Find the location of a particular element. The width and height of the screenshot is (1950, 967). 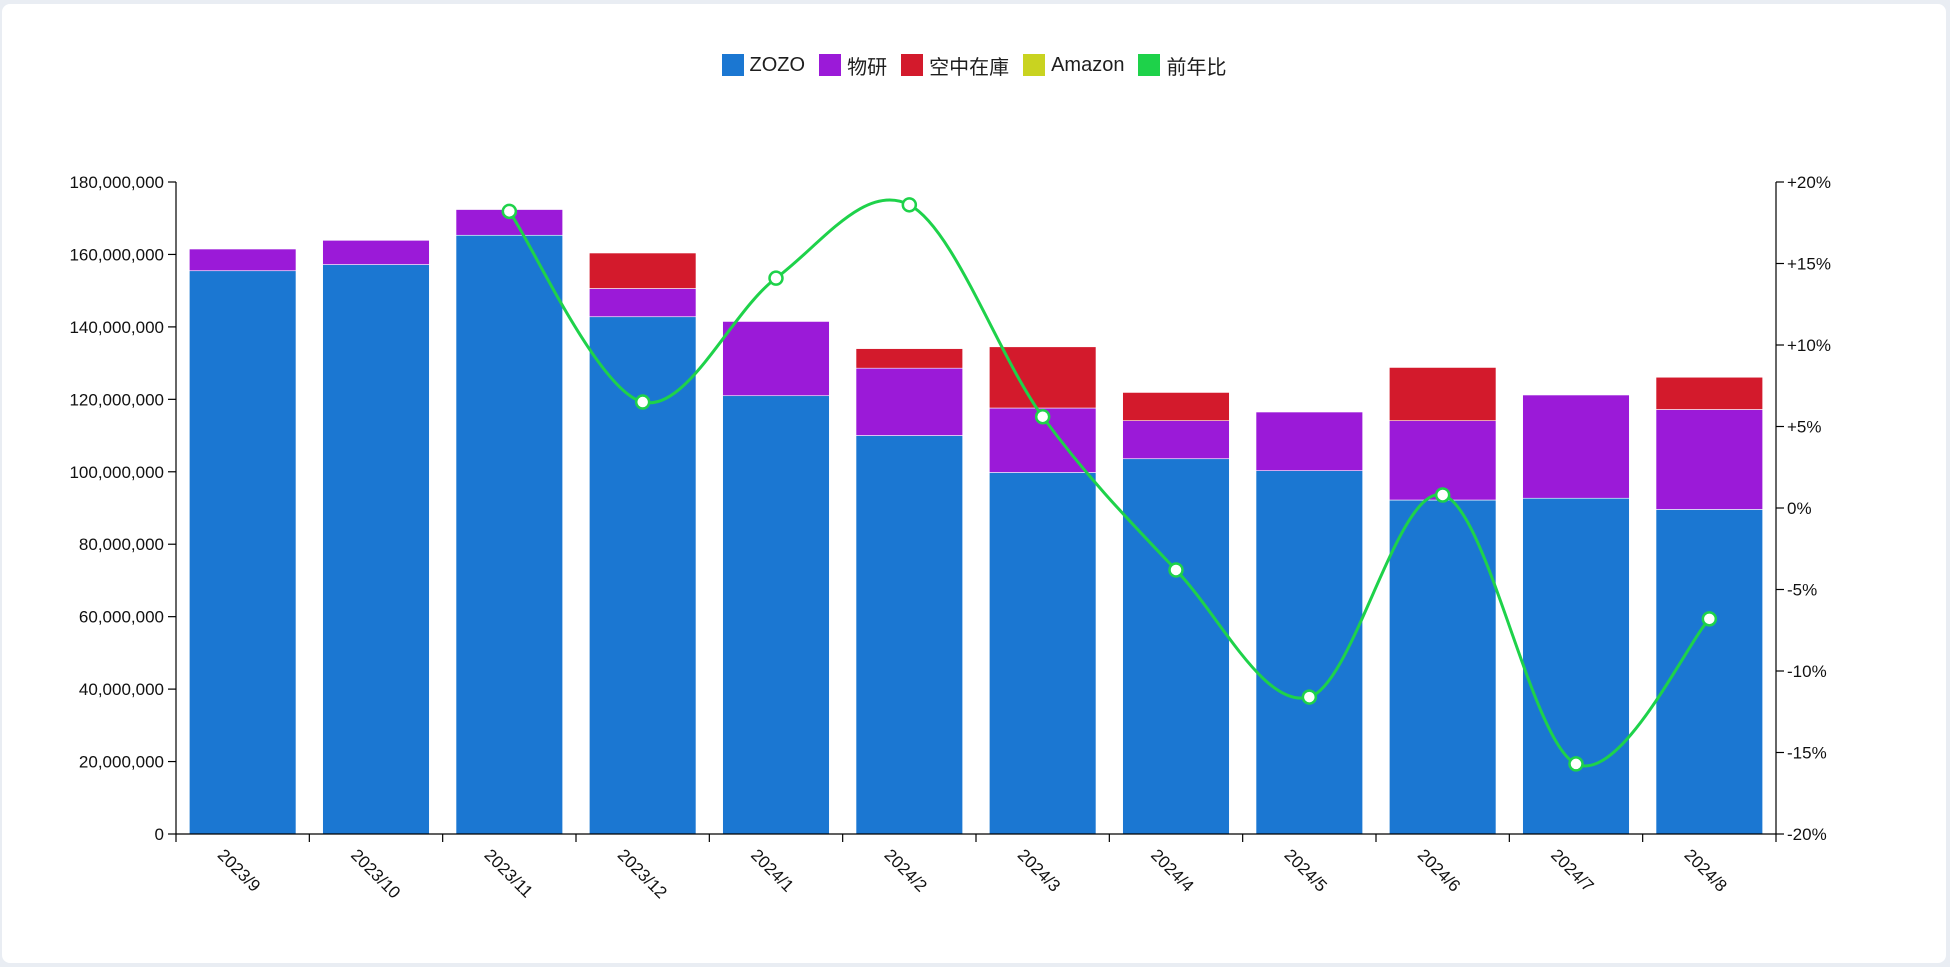

left-tick-label-9: 180,000,000 is located at coordinates (116, 182).